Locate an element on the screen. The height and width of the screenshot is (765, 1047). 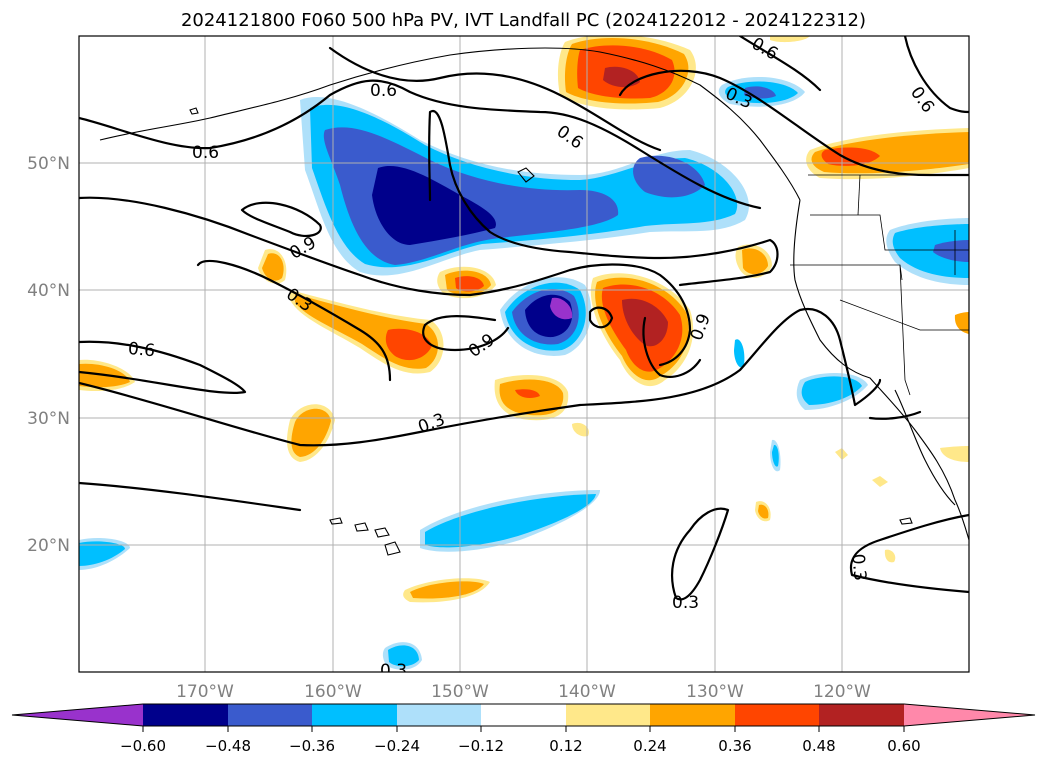
colorbar-extend-high is located at coordinates (969, 715).